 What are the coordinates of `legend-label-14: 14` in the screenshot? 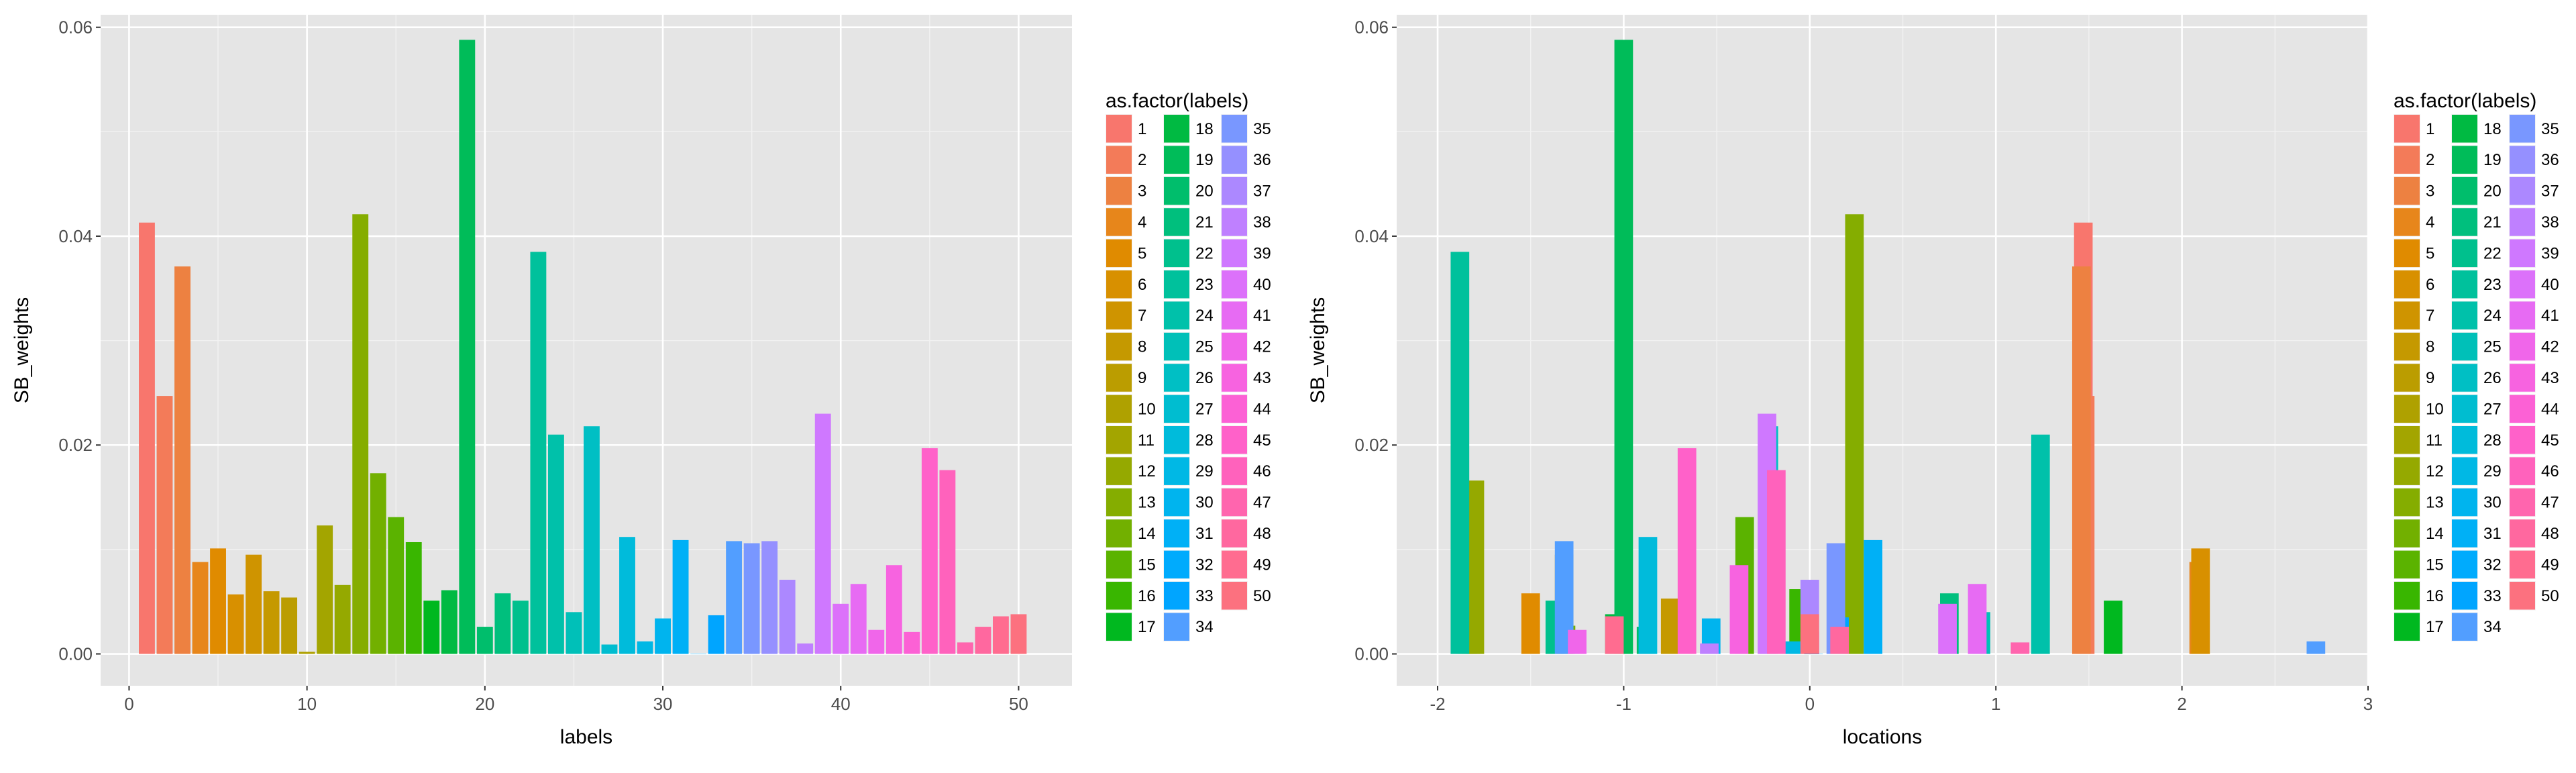 It's located at (2435, 534).